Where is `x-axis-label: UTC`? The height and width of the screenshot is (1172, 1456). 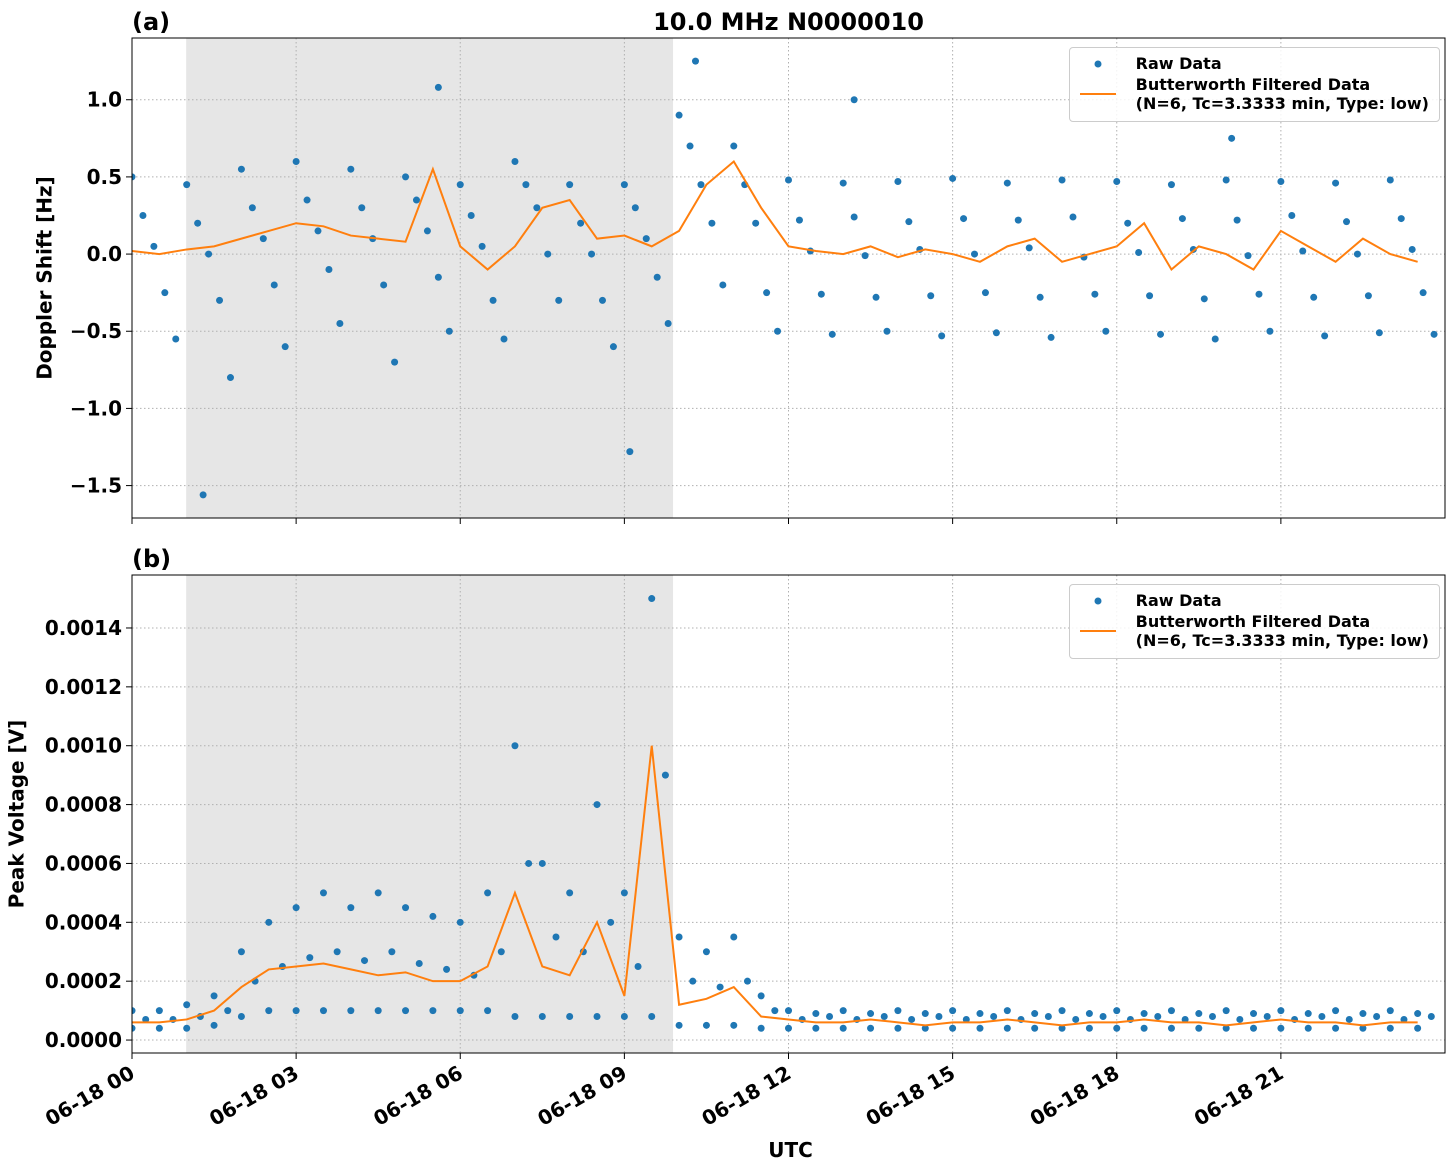
x-axis-label: UTC is located at coordinates (790, 1150).